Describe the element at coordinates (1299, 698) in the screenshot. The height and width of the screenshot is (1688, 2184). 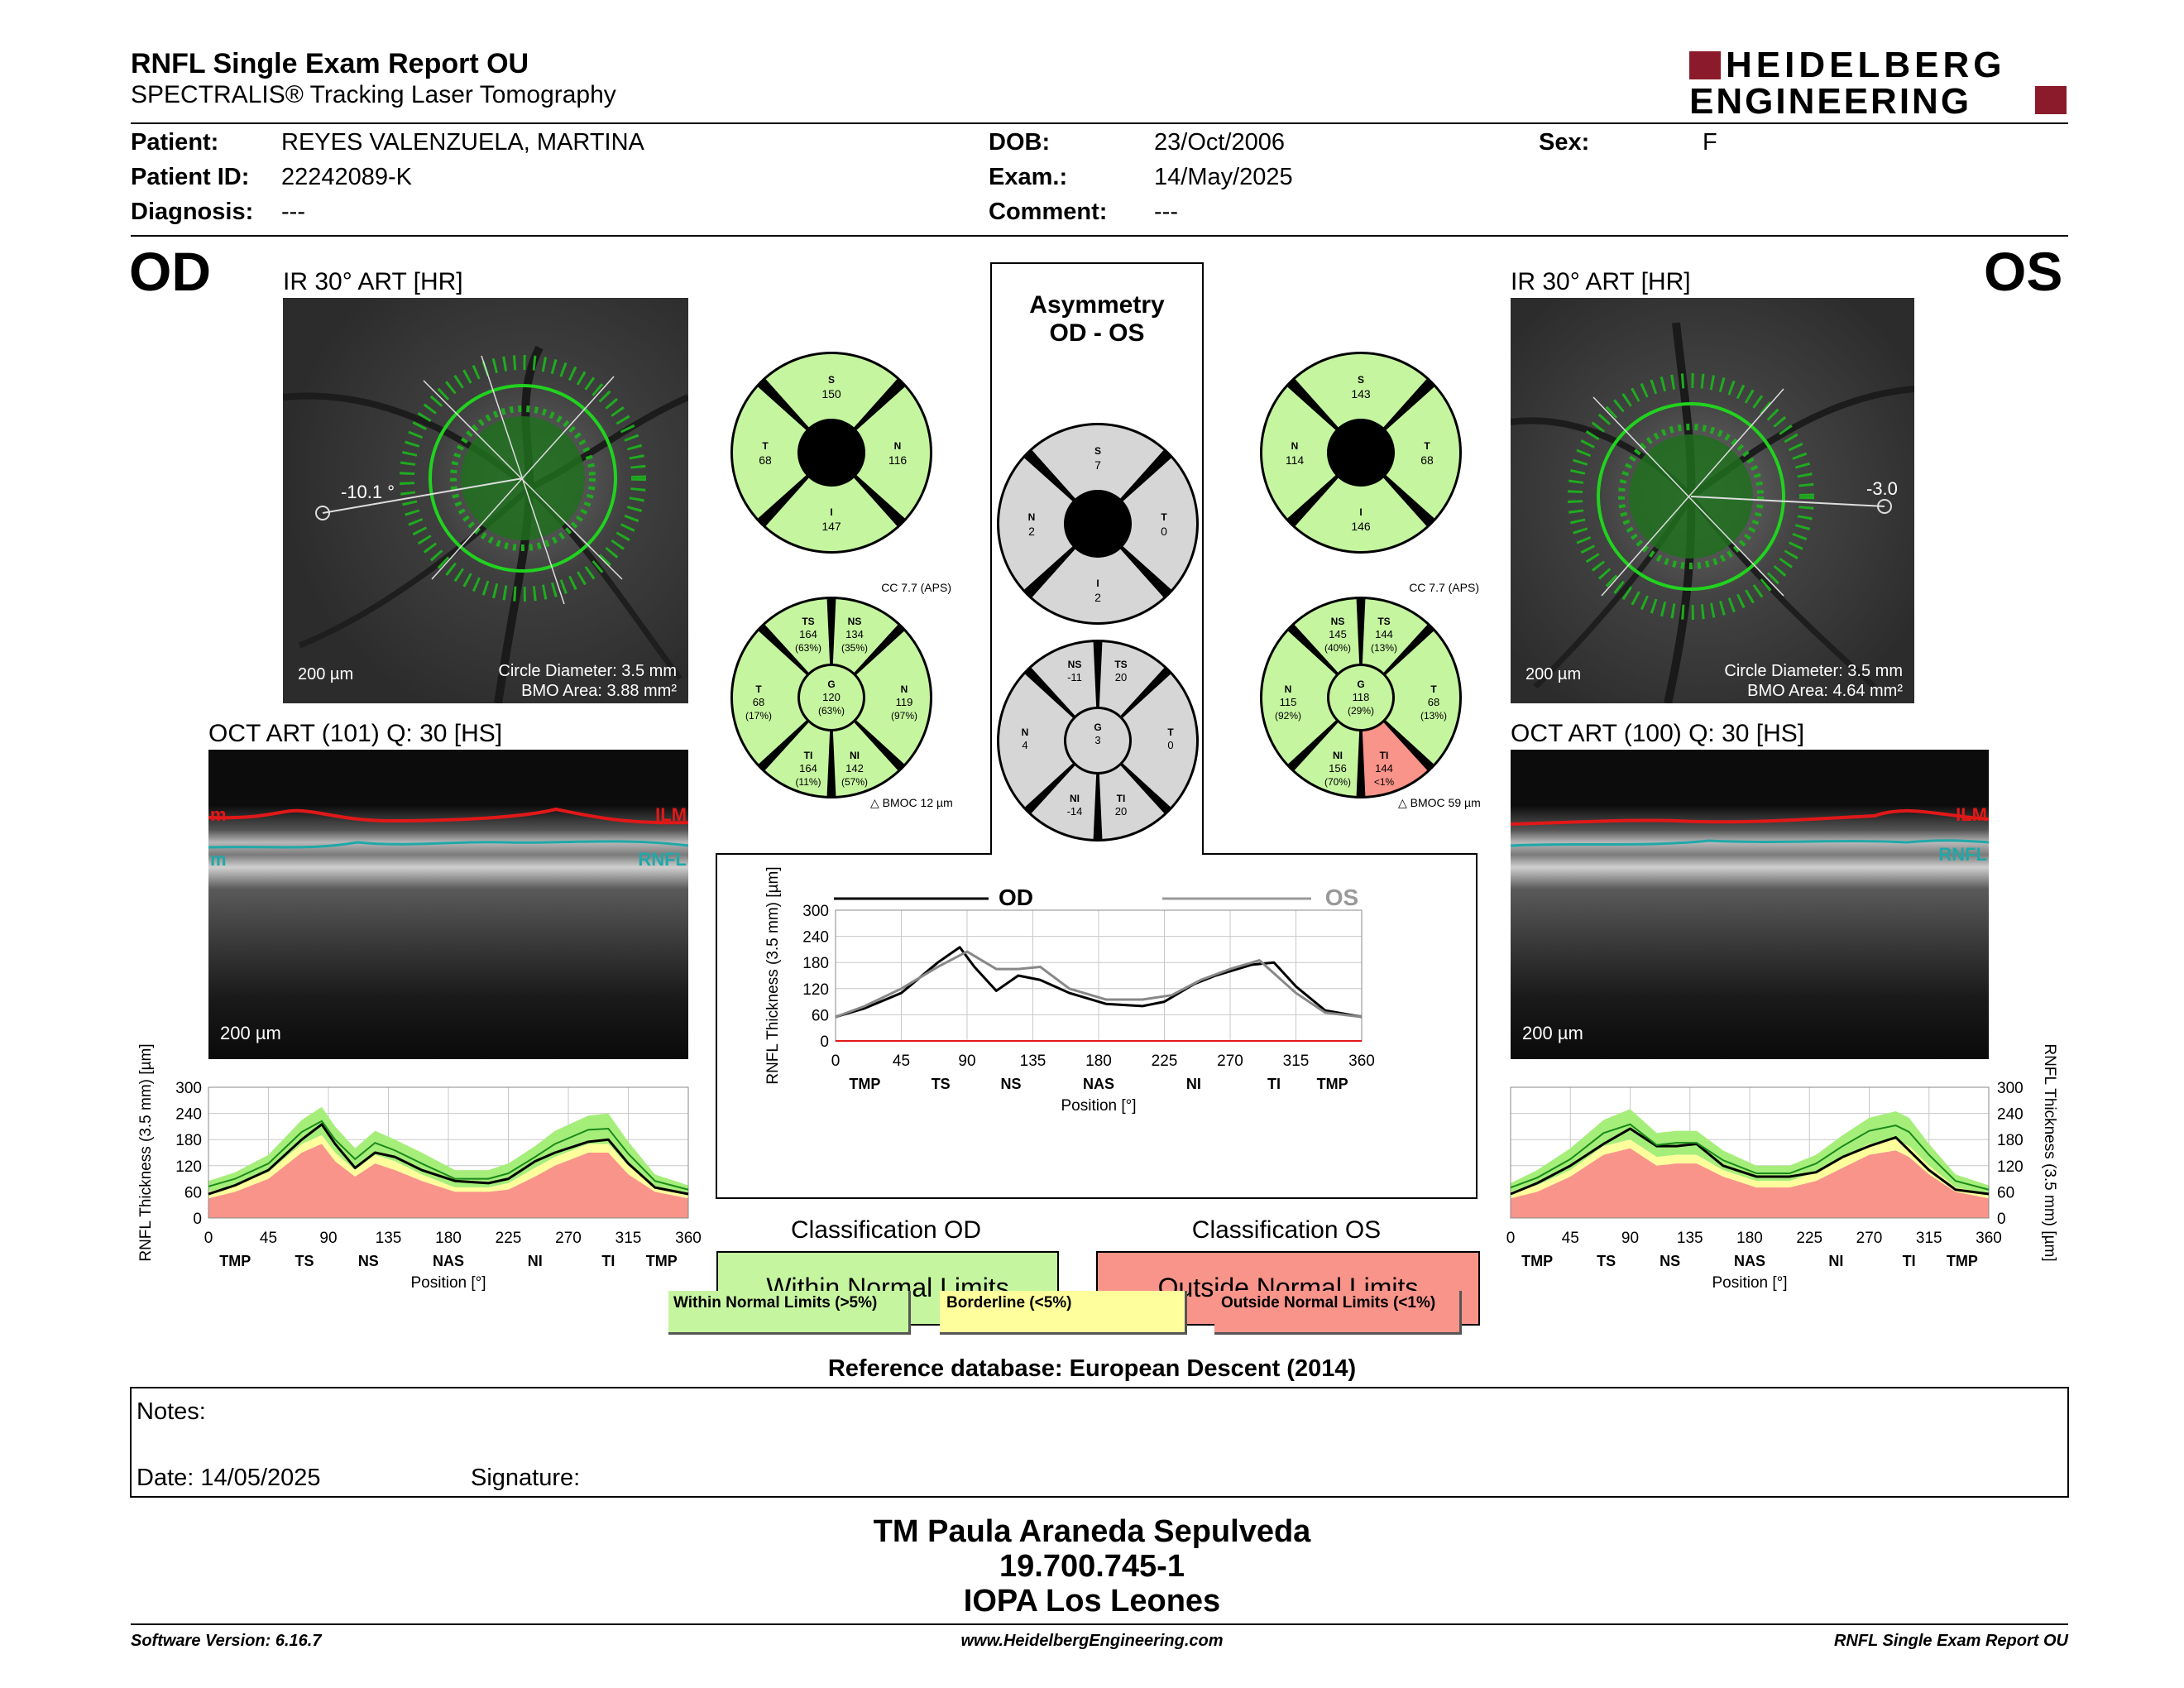
I see `os-sector-n` at that location.